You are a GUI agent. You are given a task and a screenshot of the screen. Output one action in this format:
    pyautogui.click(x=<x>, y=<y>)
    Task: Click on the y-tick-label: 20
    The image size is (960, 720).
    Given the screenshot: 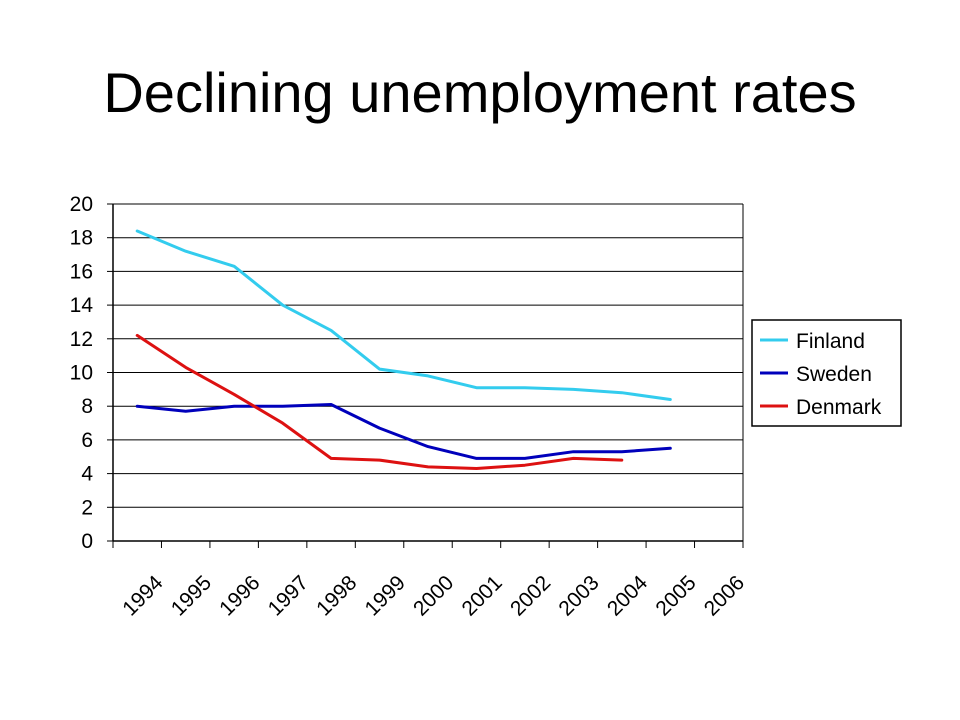 What is the action you would take?
    pyautogui.click(x=81, y=204)
    